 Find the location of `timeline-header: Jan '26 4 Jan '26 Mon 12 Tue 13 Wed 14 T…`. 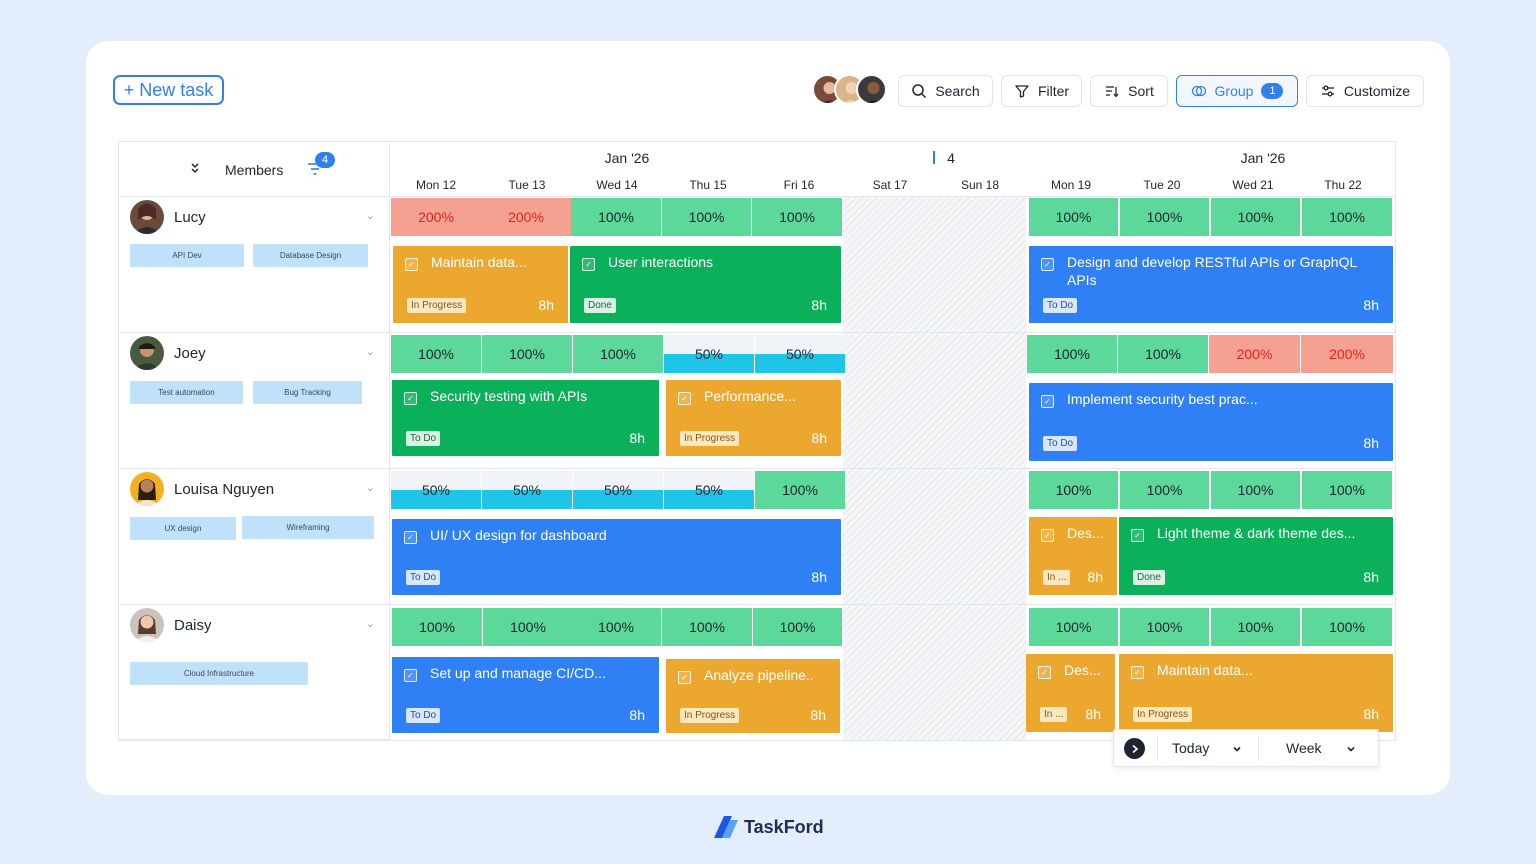

timeline-header: Jan '26 4 Jan '26 Mon 12 Tue 13 Wed 14 T… is located at coordinates (893, 169).